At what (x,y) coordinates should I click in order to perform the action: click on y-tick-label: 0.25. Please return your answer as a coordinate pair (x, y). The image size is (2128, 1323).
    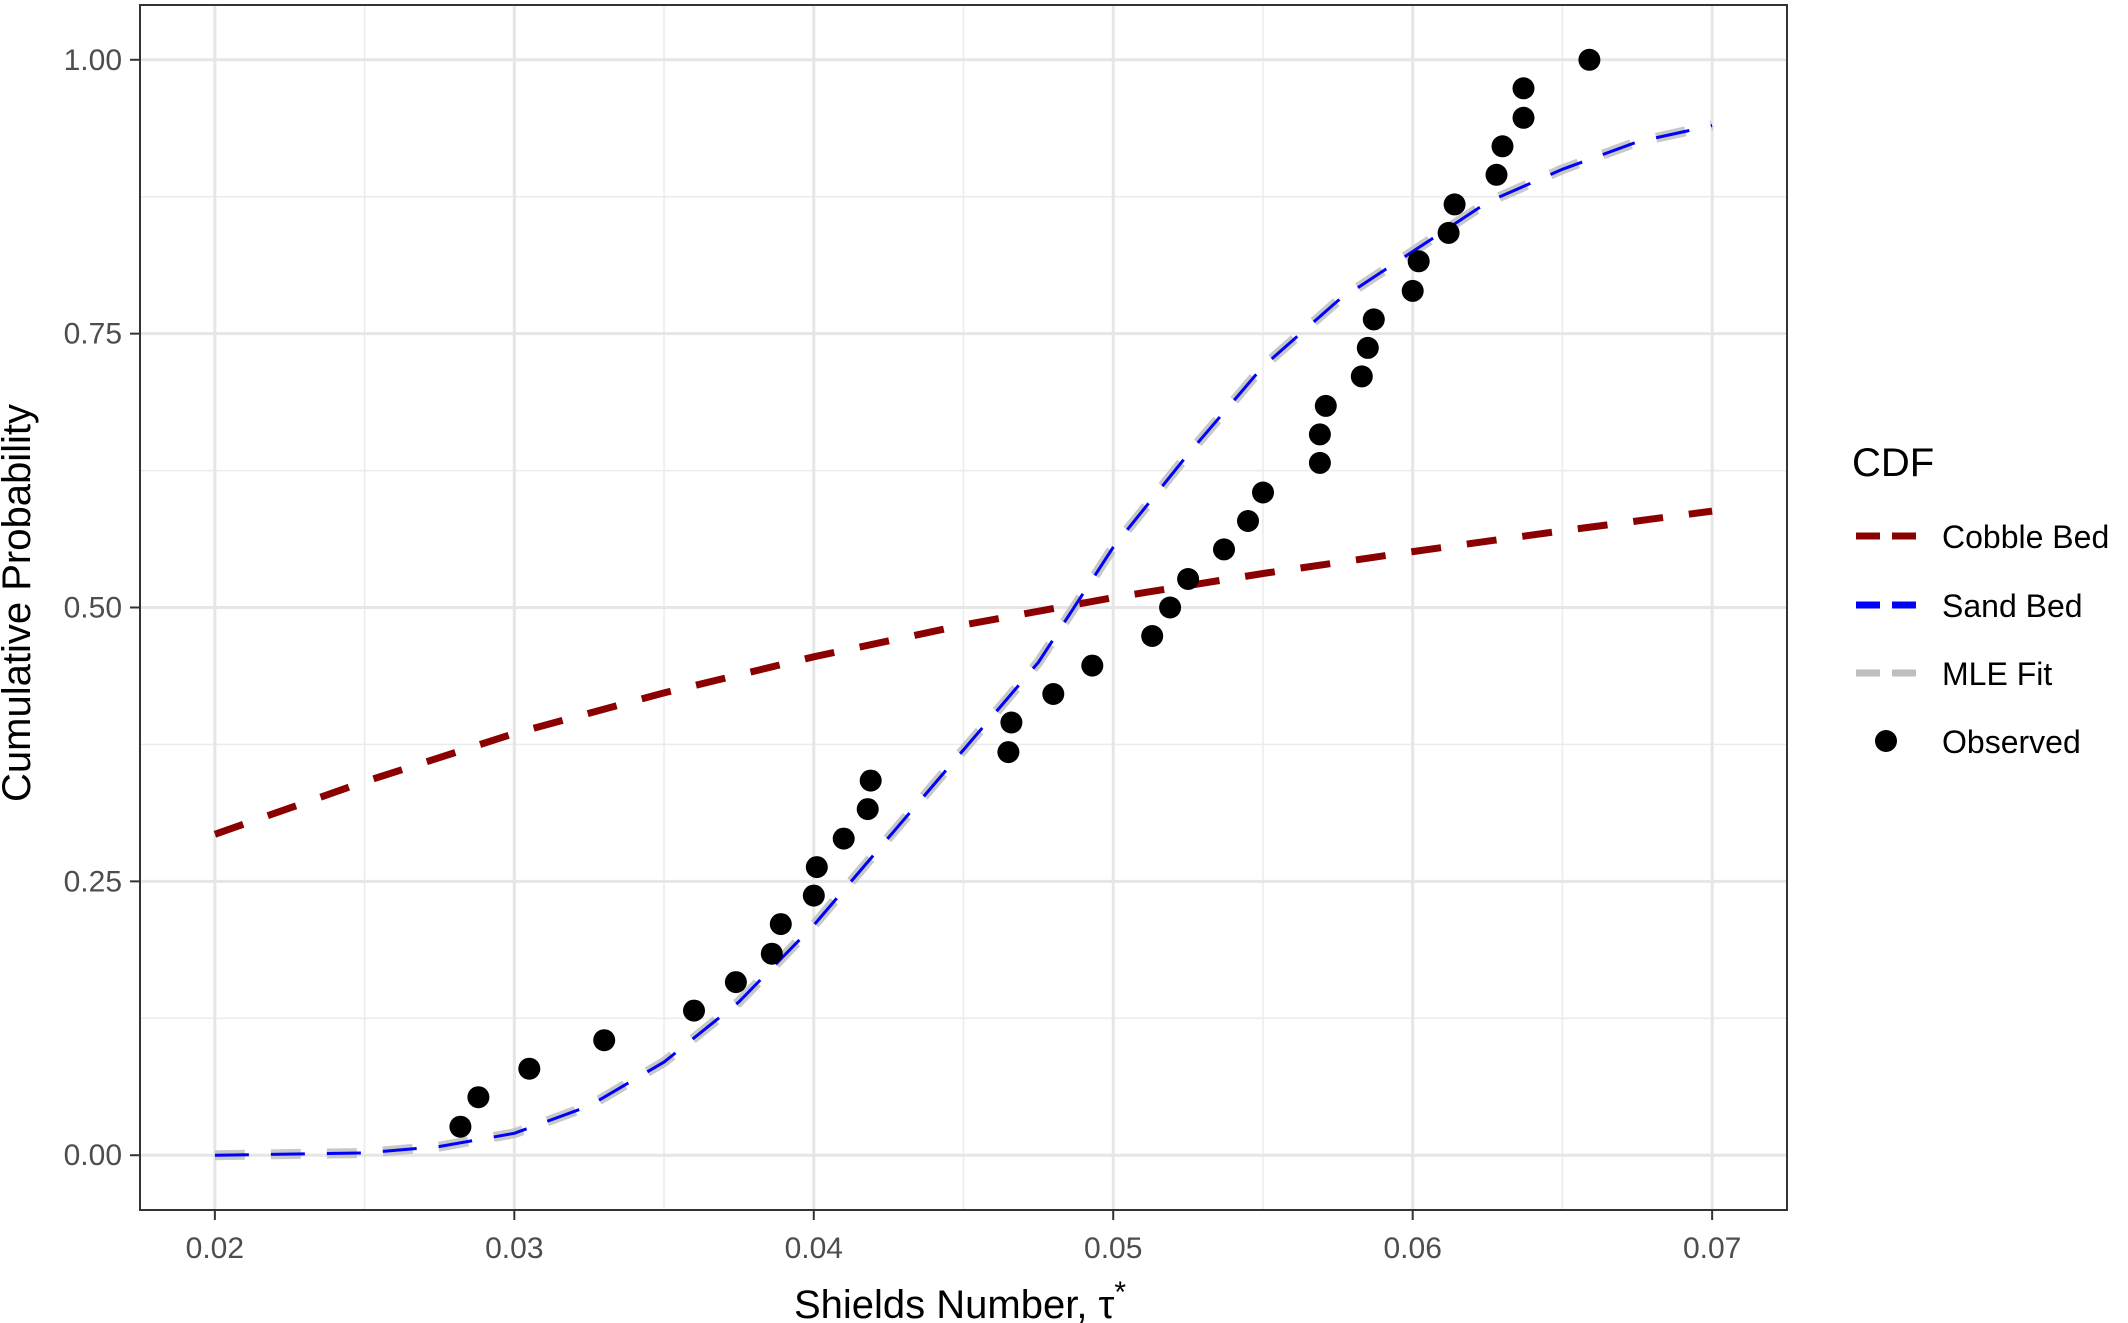
    Looking at the image, I should click on (93, 881).